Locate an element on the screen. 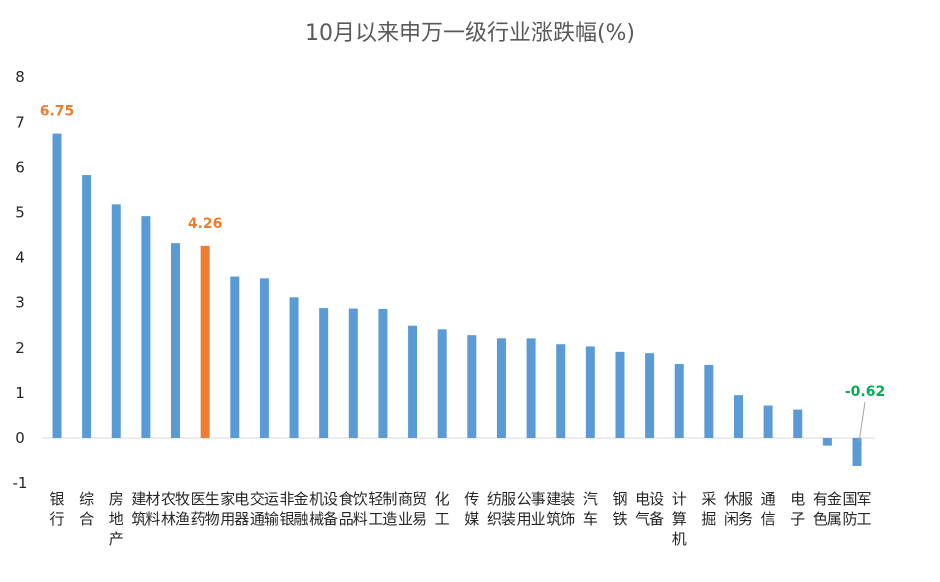 The height and width of the screenshot is (582, 940). x-tick-char: 材 is located at coordinates (152, 499).